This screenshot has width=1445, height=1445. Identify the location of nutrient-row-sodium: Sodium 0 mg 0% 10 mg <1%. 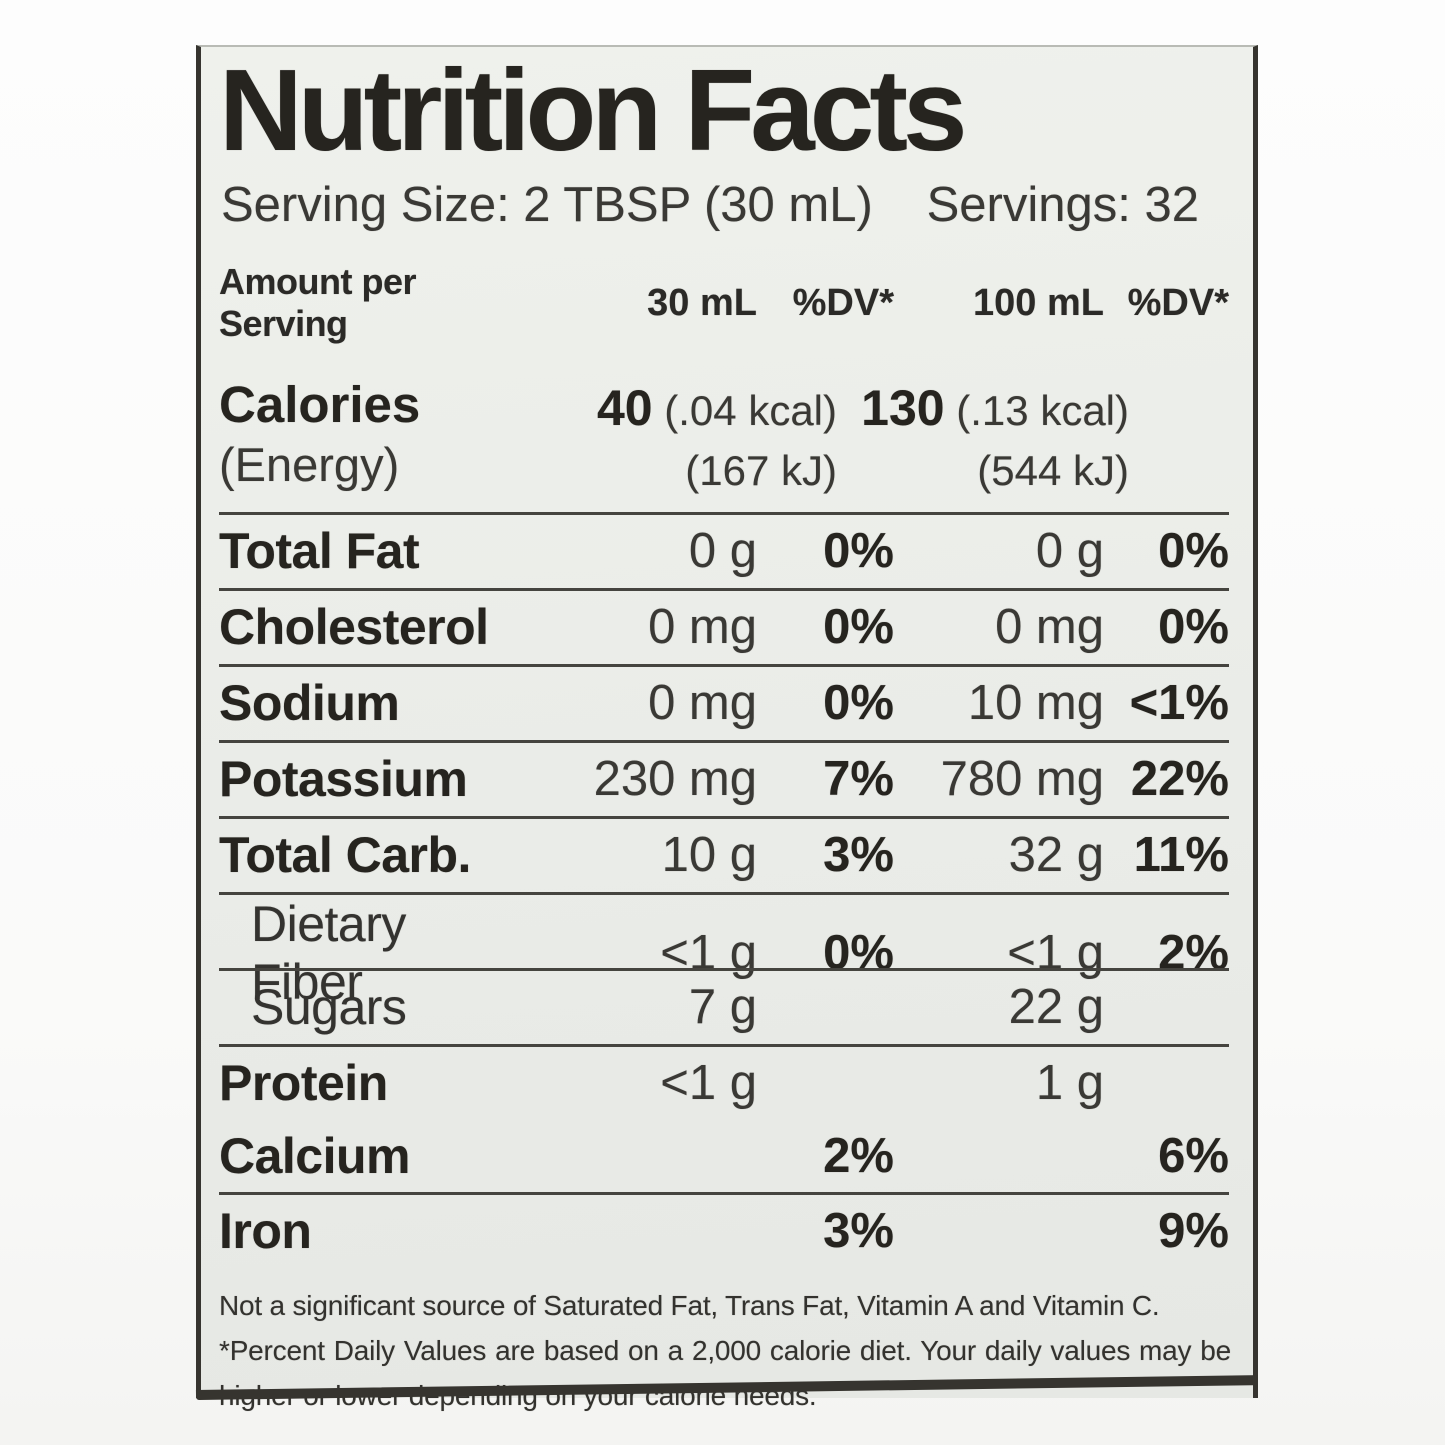
(724, 701).